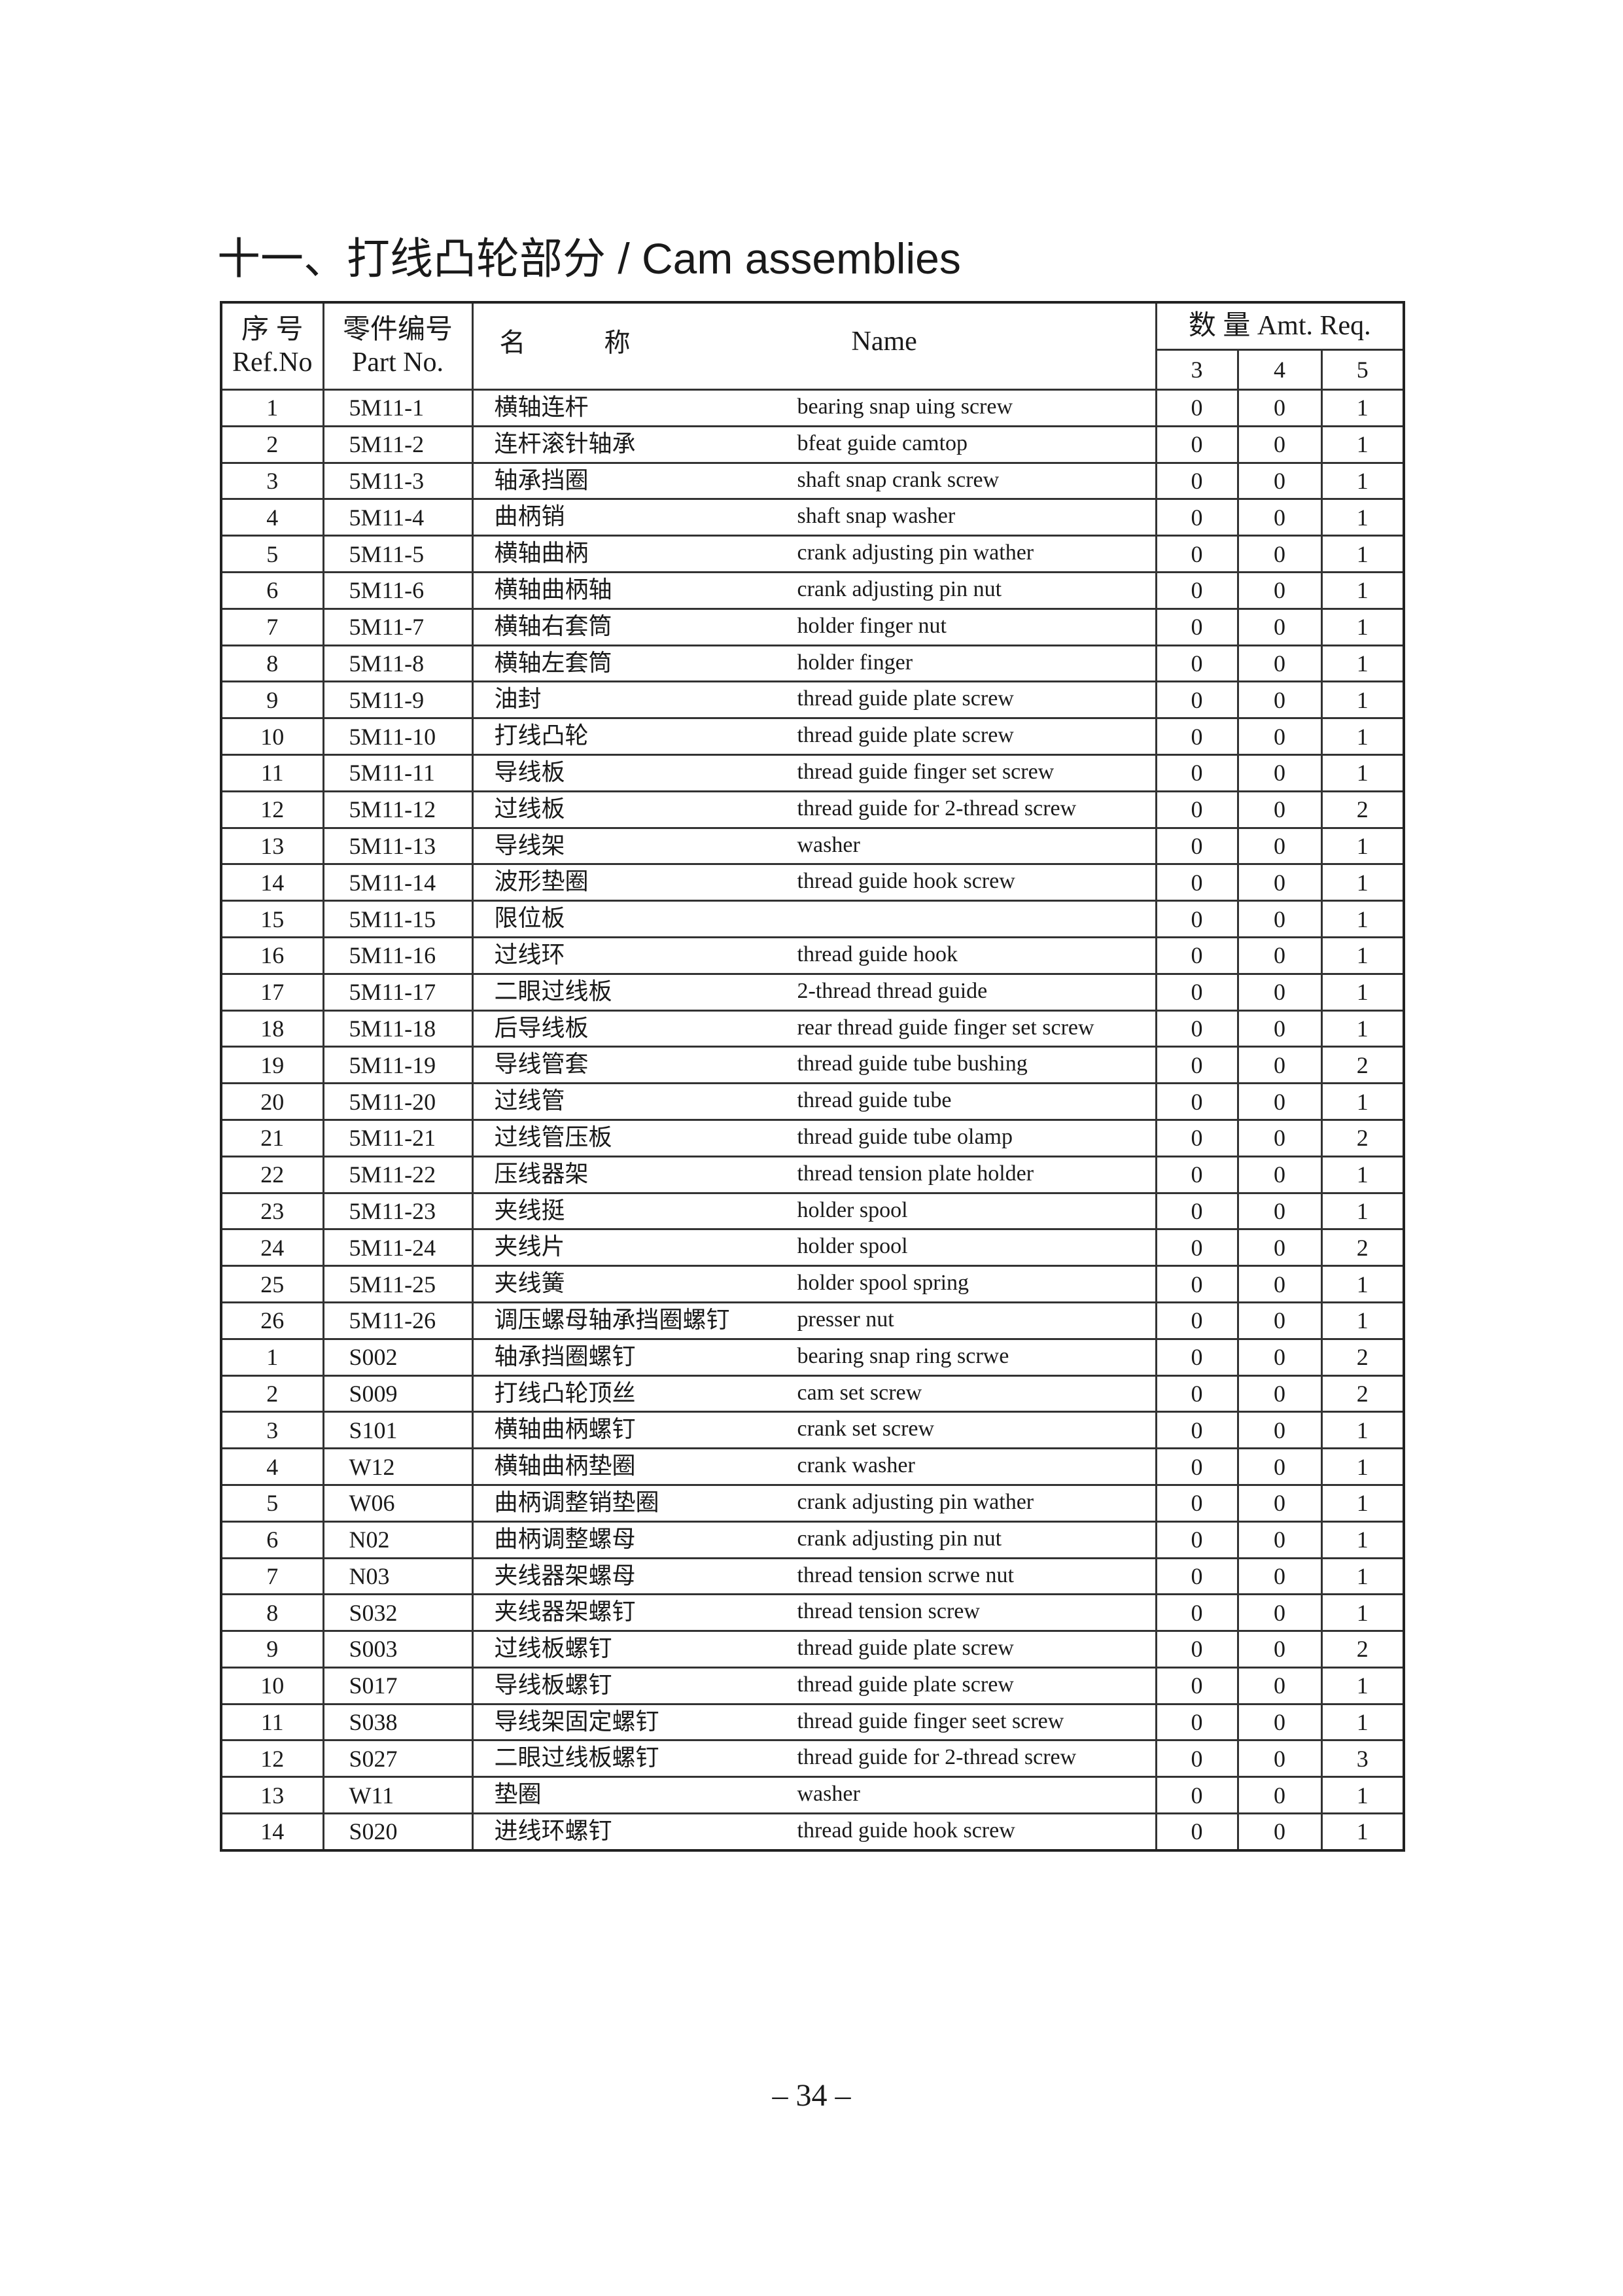 This screenshot has width=1623, height=2296. I want to click on name-cn: 导线板, so click(529, 772).